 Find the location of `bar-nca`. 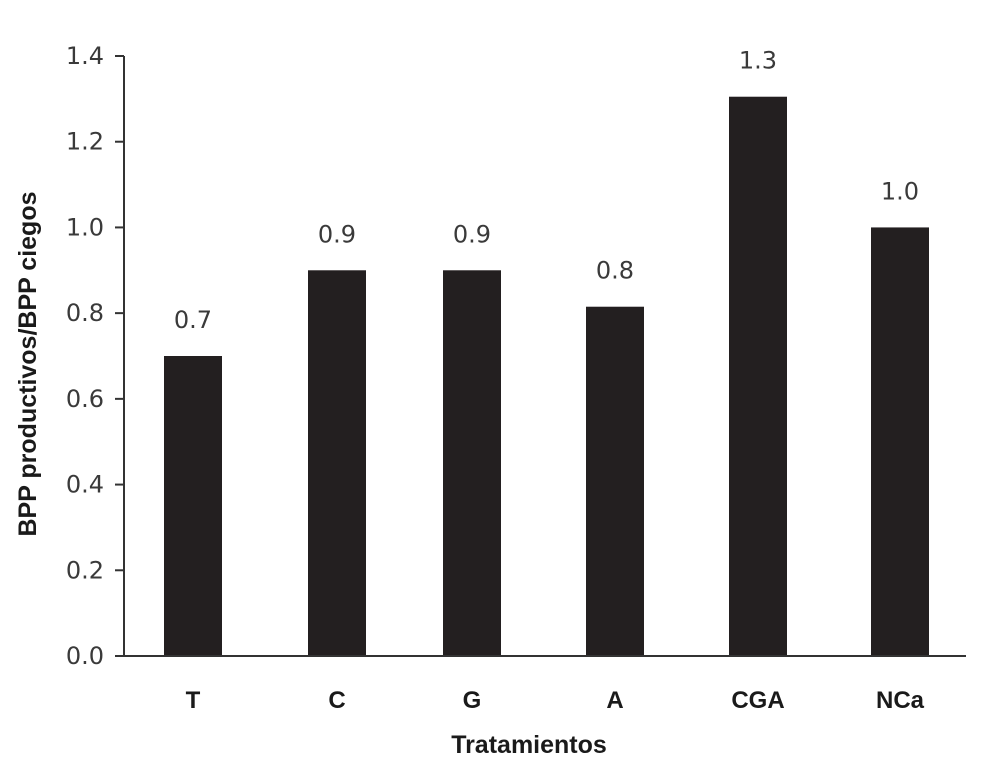

bar-nca is located at coordinates (900, 441).